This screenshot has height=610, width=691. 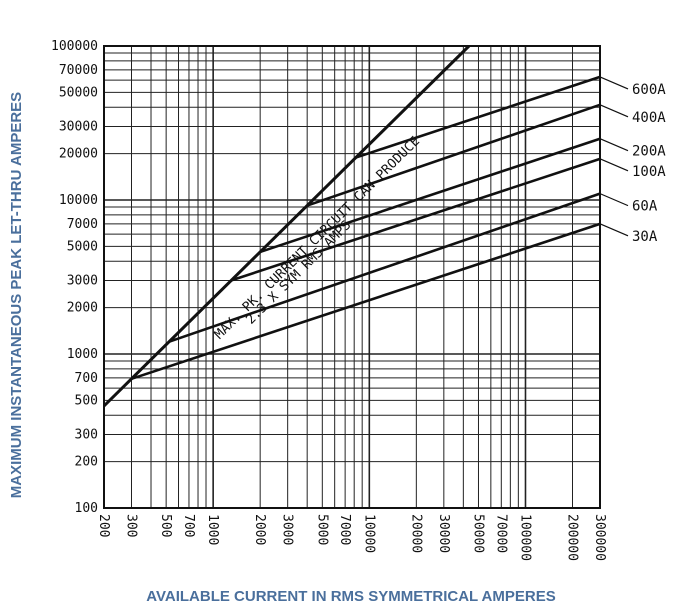 I want to click on series-leader-600A, so click(x=614, y=83).